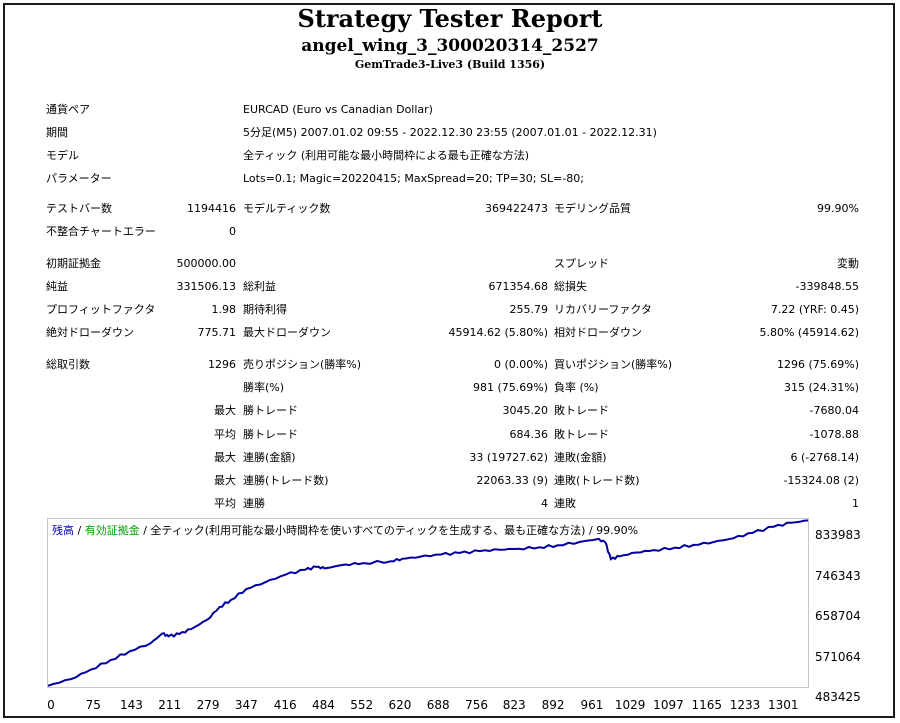 This screenshot has height=723, width=900. What do you see at coordinates (259, 286) in the screenshot?
I see `gross-profit-label: 総利益` at bounding box center [259, 286].